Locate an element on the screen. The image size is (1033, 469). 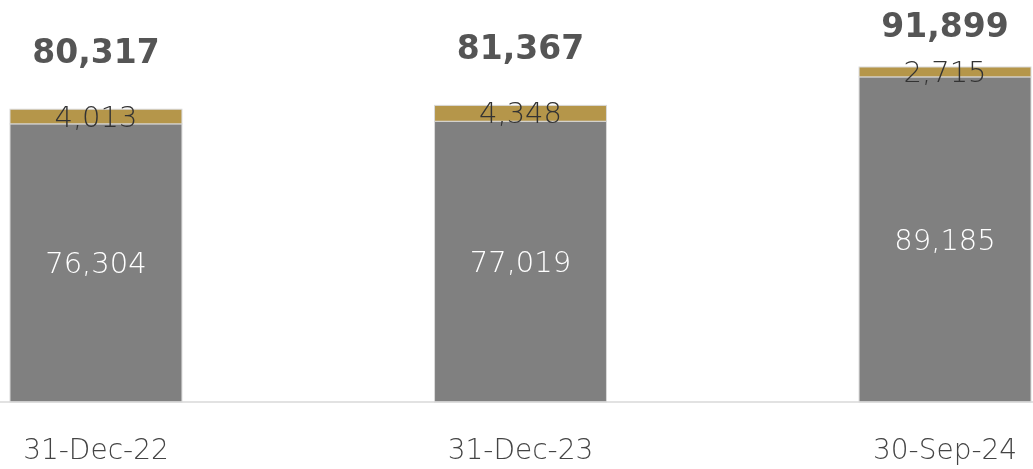
total-label: 81,367 is located at coordinates (520, 48).